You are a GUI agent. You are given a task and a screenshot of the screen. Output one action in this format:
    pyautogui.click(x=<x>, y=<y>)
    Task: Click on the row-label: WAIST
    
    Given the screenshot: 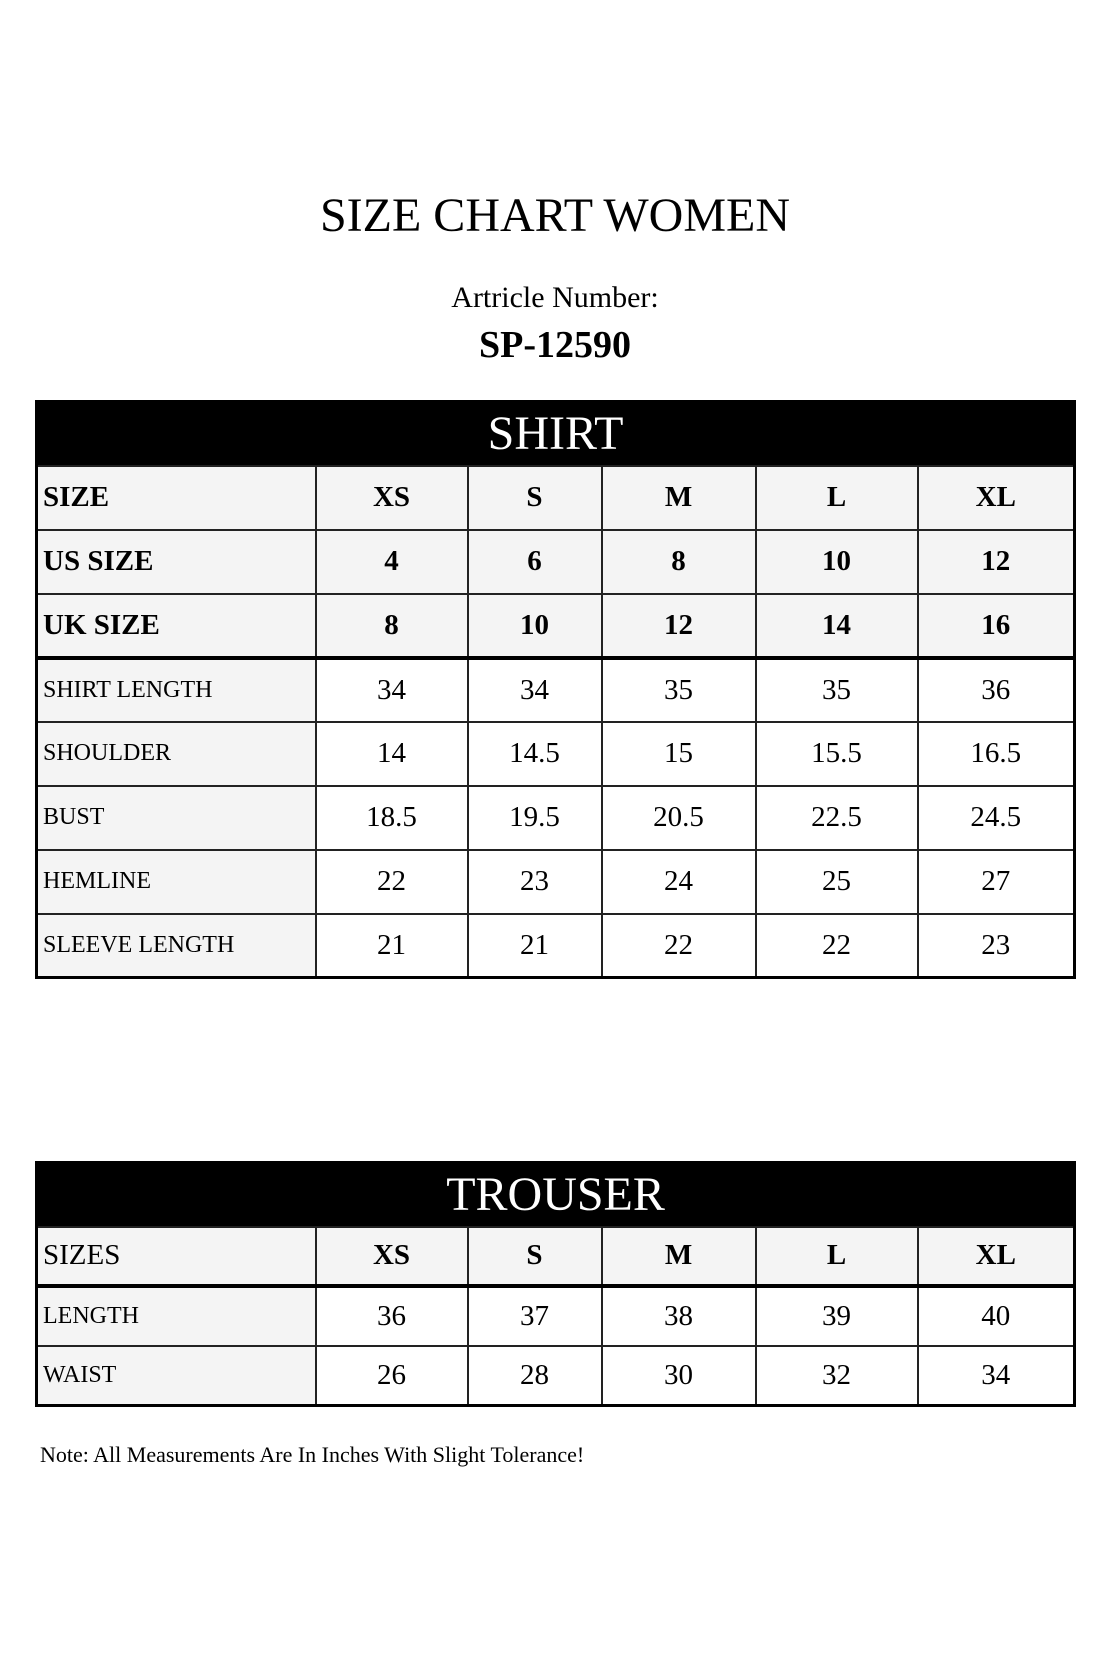 What is the action you would take?
    pyautogui.click(x=176, y=1375)
    